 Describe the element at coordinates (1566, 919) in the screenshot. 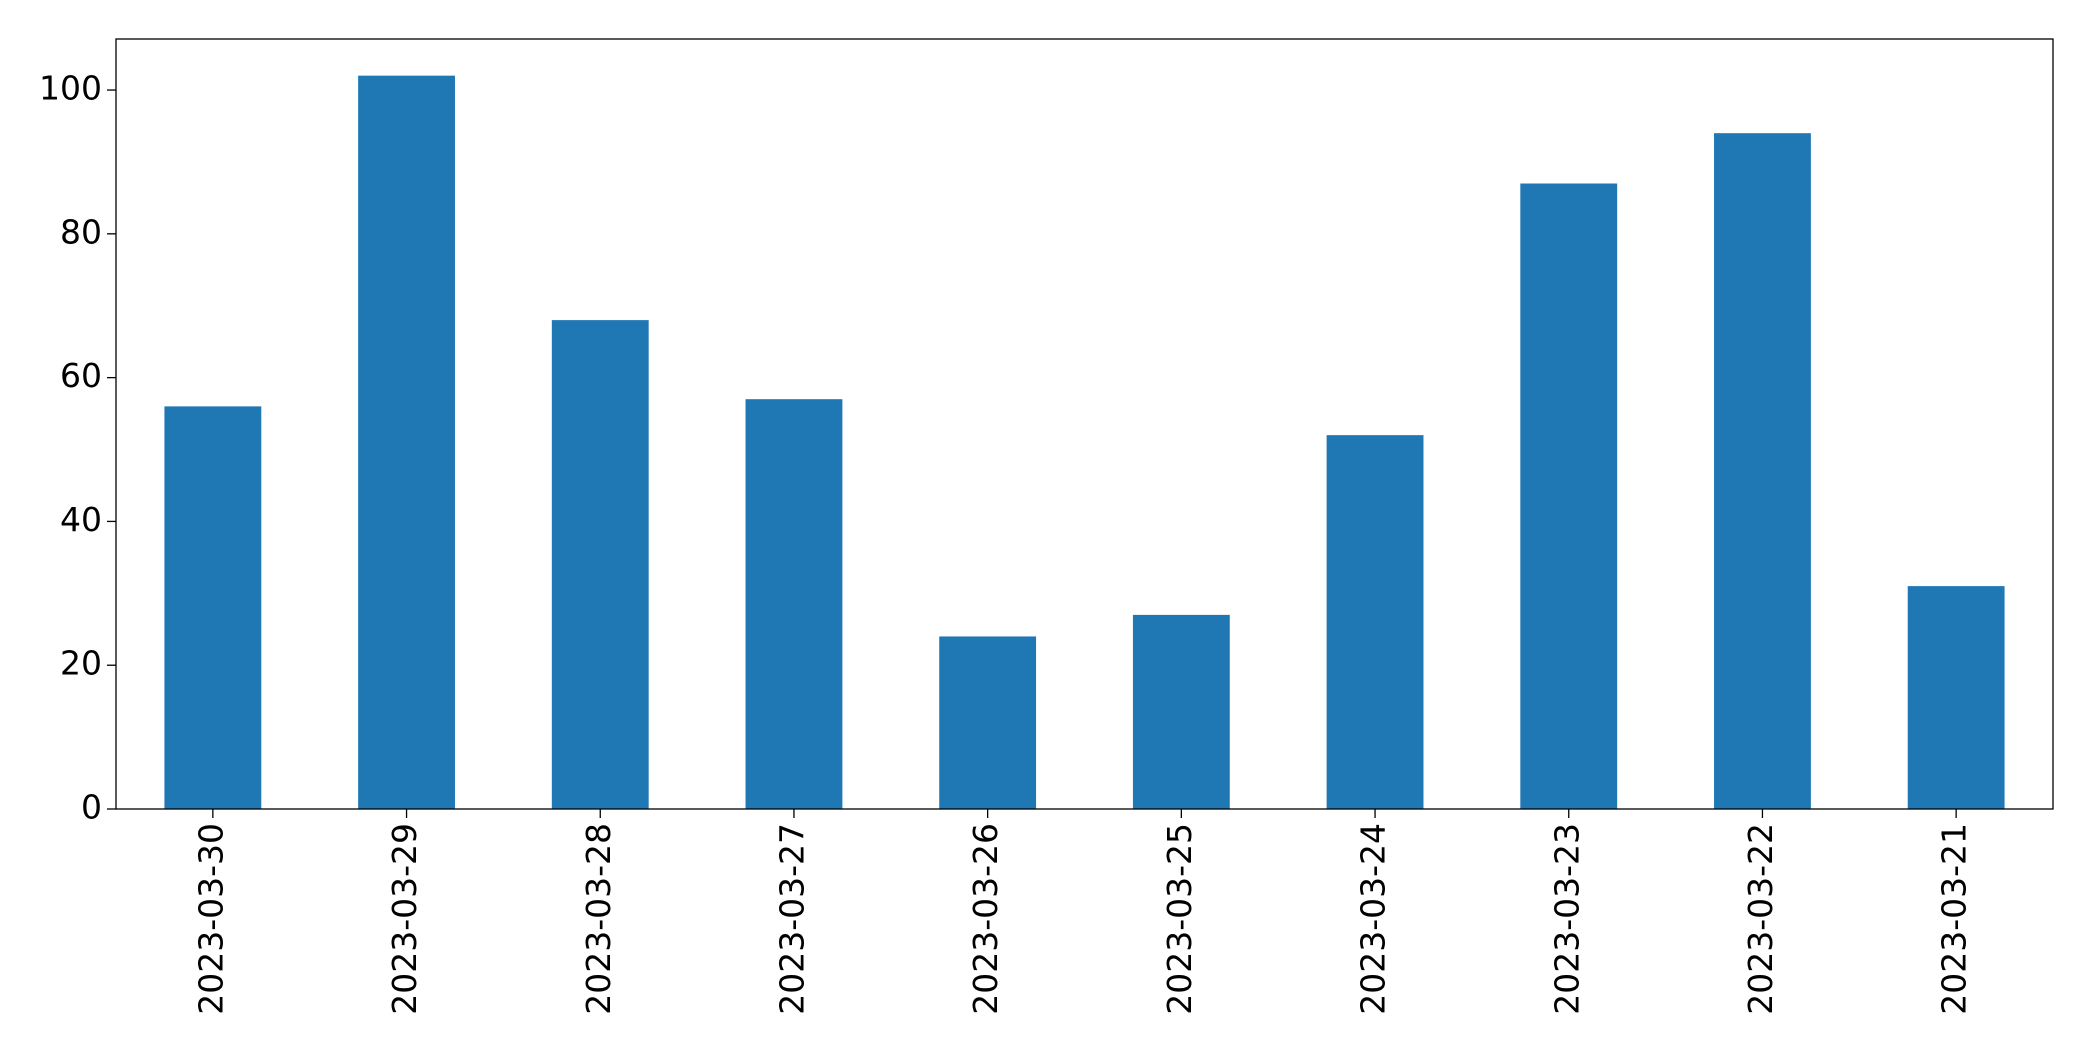

I see `x-tick-label: 2023-03-23` at that location.